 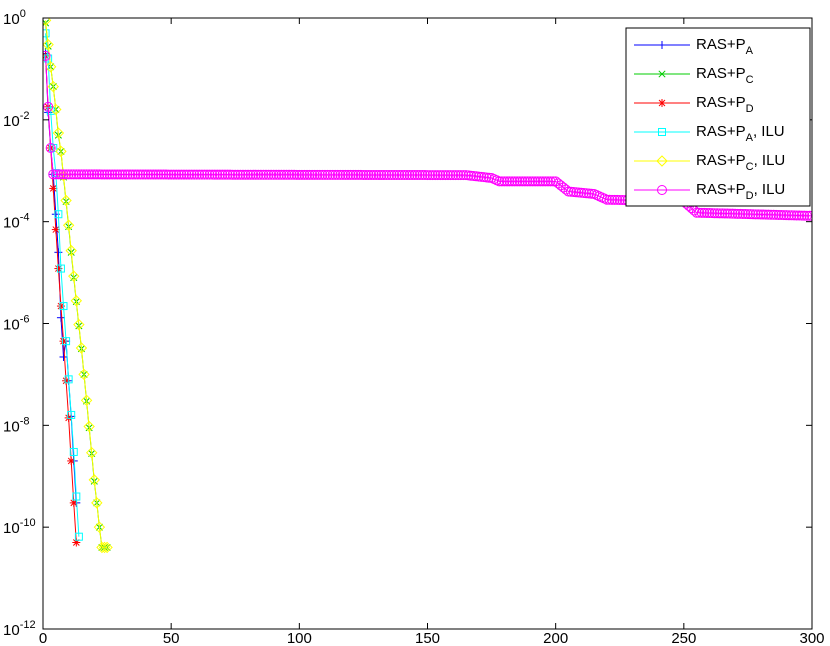 I want to click on legend-label: RAS+PC, ILU, so click(x=740, y=162).